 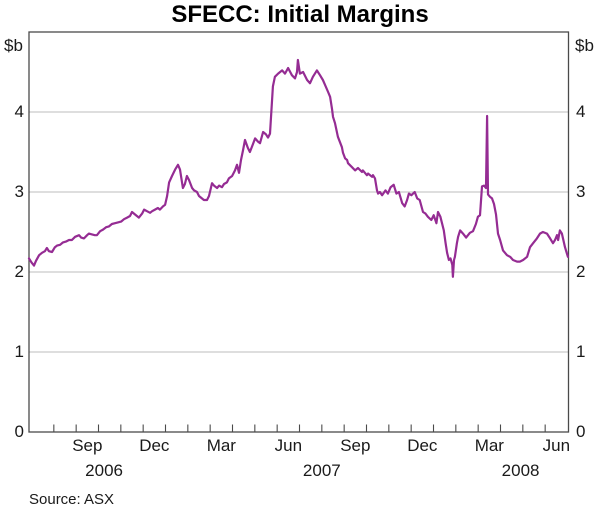 I want to click on y-tick-label-right: 3, so click(x=581, y=191).